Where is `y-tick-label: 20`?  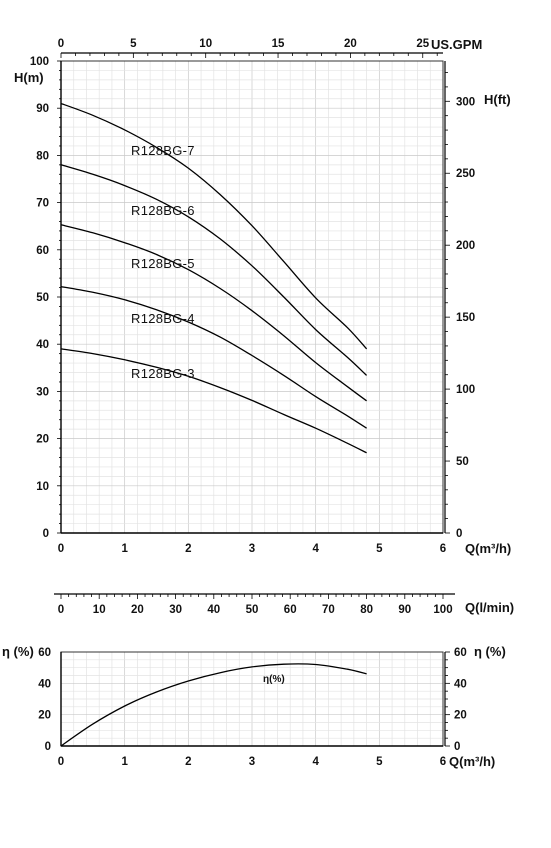
y-tick-label: 20 is located at coordinates (42, 440).